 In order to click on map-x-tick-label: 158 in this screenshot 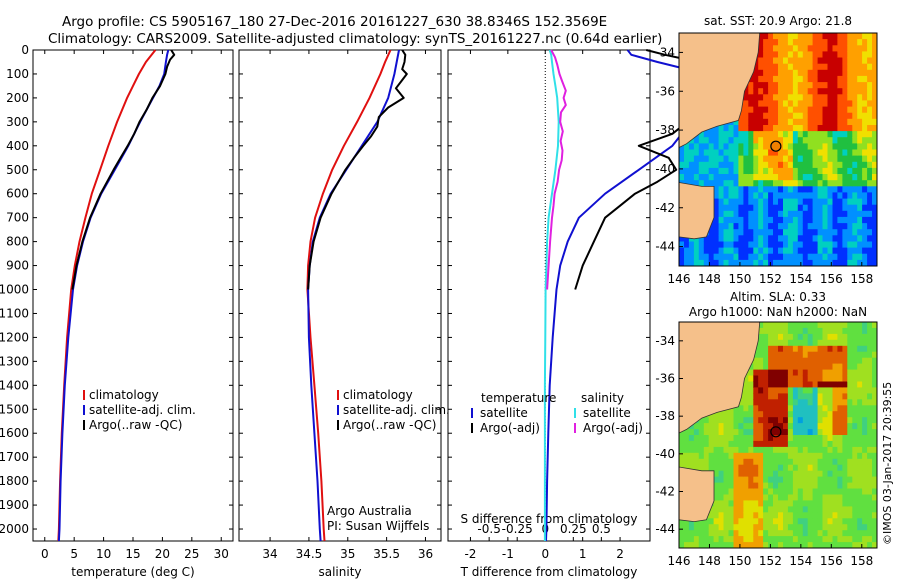, I will do `click(861, 561)`.